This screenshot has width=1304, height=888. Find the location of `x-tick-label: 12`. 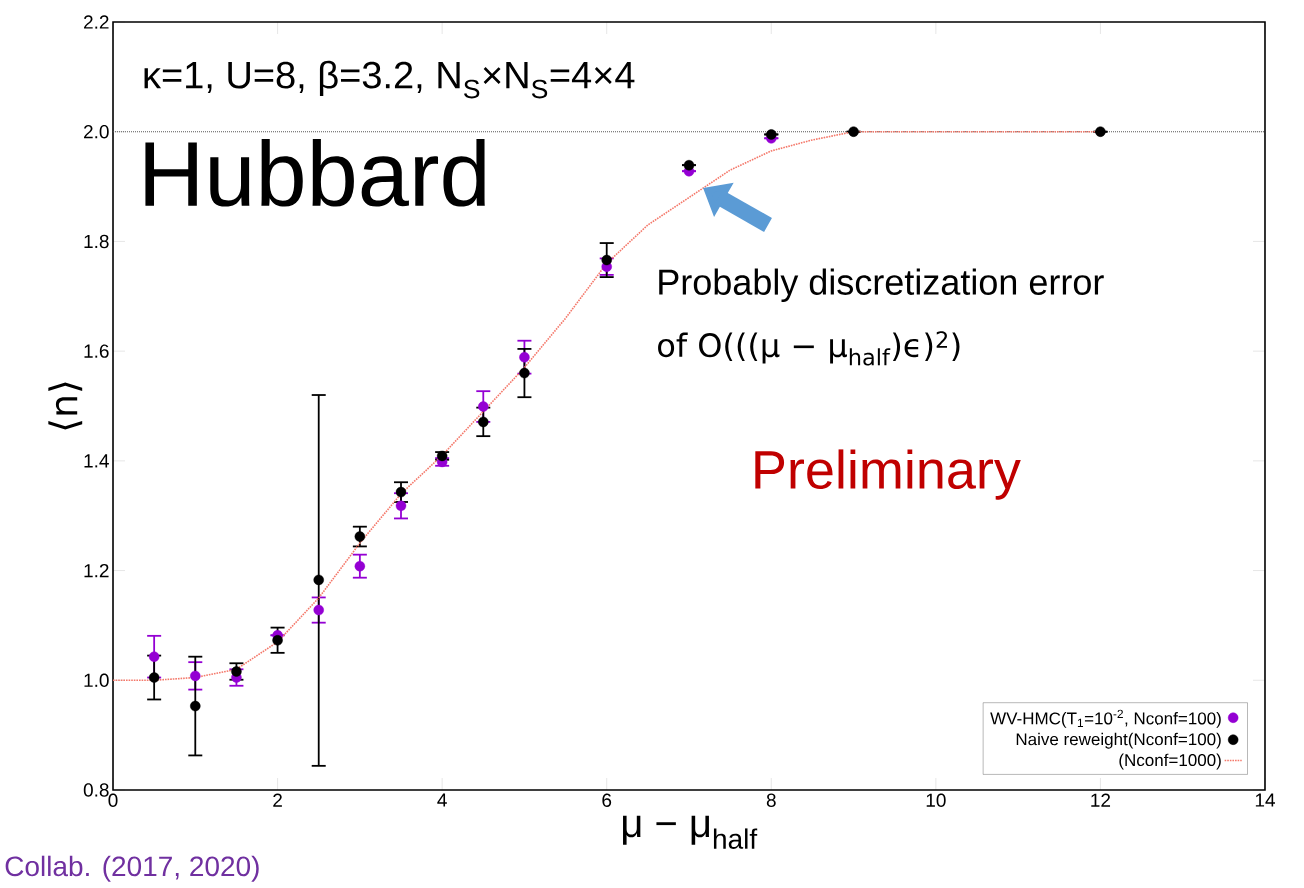

x-tick-label: 12 is located at coordinates (1101, 800).